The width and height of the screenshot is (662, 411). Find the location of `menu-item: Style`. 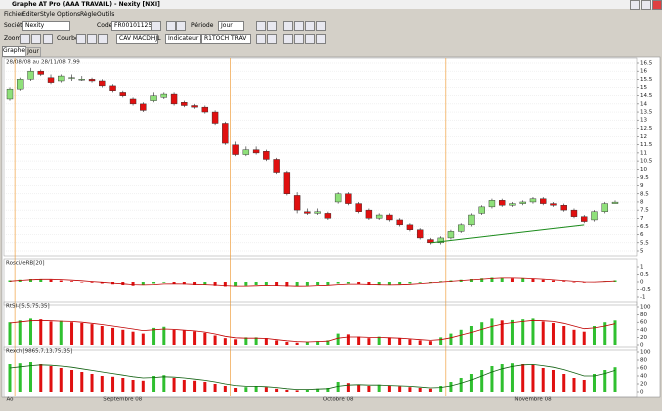

menu-item: Style is located at coordinates (48, 14).